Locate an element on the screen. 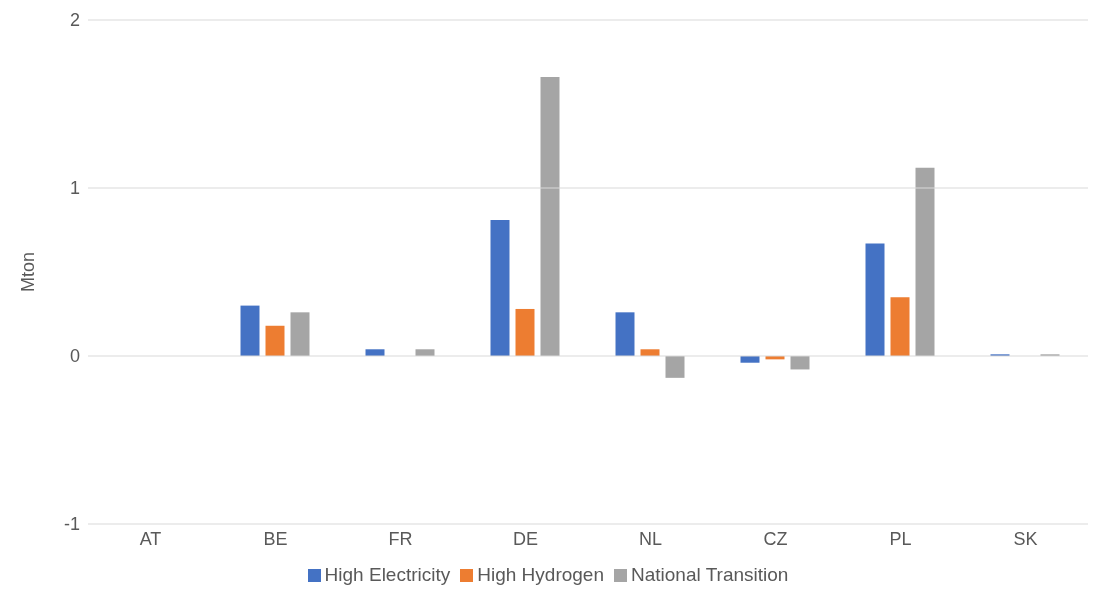  x-tick-label: DE is located at coordinates (525, 538).